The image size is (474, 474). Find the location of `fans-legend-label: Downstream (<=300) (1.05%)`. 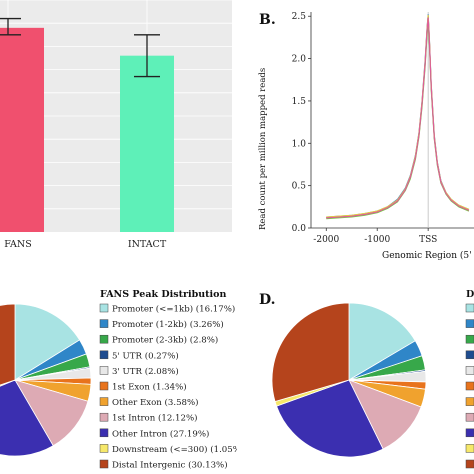

fans-legend-label: Downstream (<=300) (1.05%) is located at coordinates (174, 449).